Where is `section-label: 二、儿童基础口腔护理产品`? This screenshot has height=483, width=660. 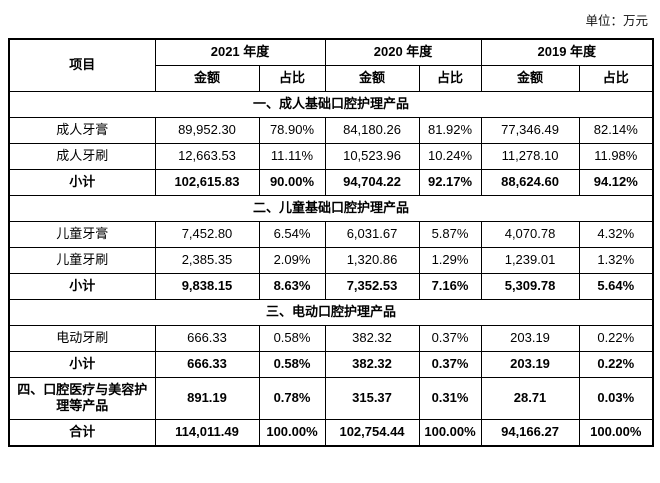 section-label: 二、儿童基础口腔护理产品 is located at coordinates (331, 208).